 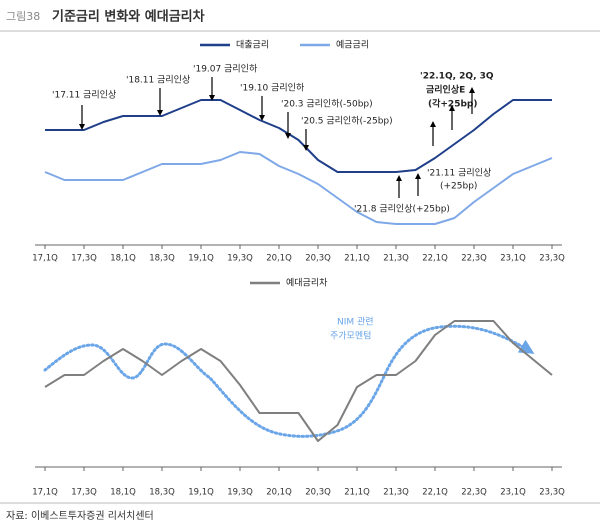 What do you see at coordinates (459, 173) in the screenshot?
I see `annotation: '21.11 금리인상` at bounding box center [459, 173].